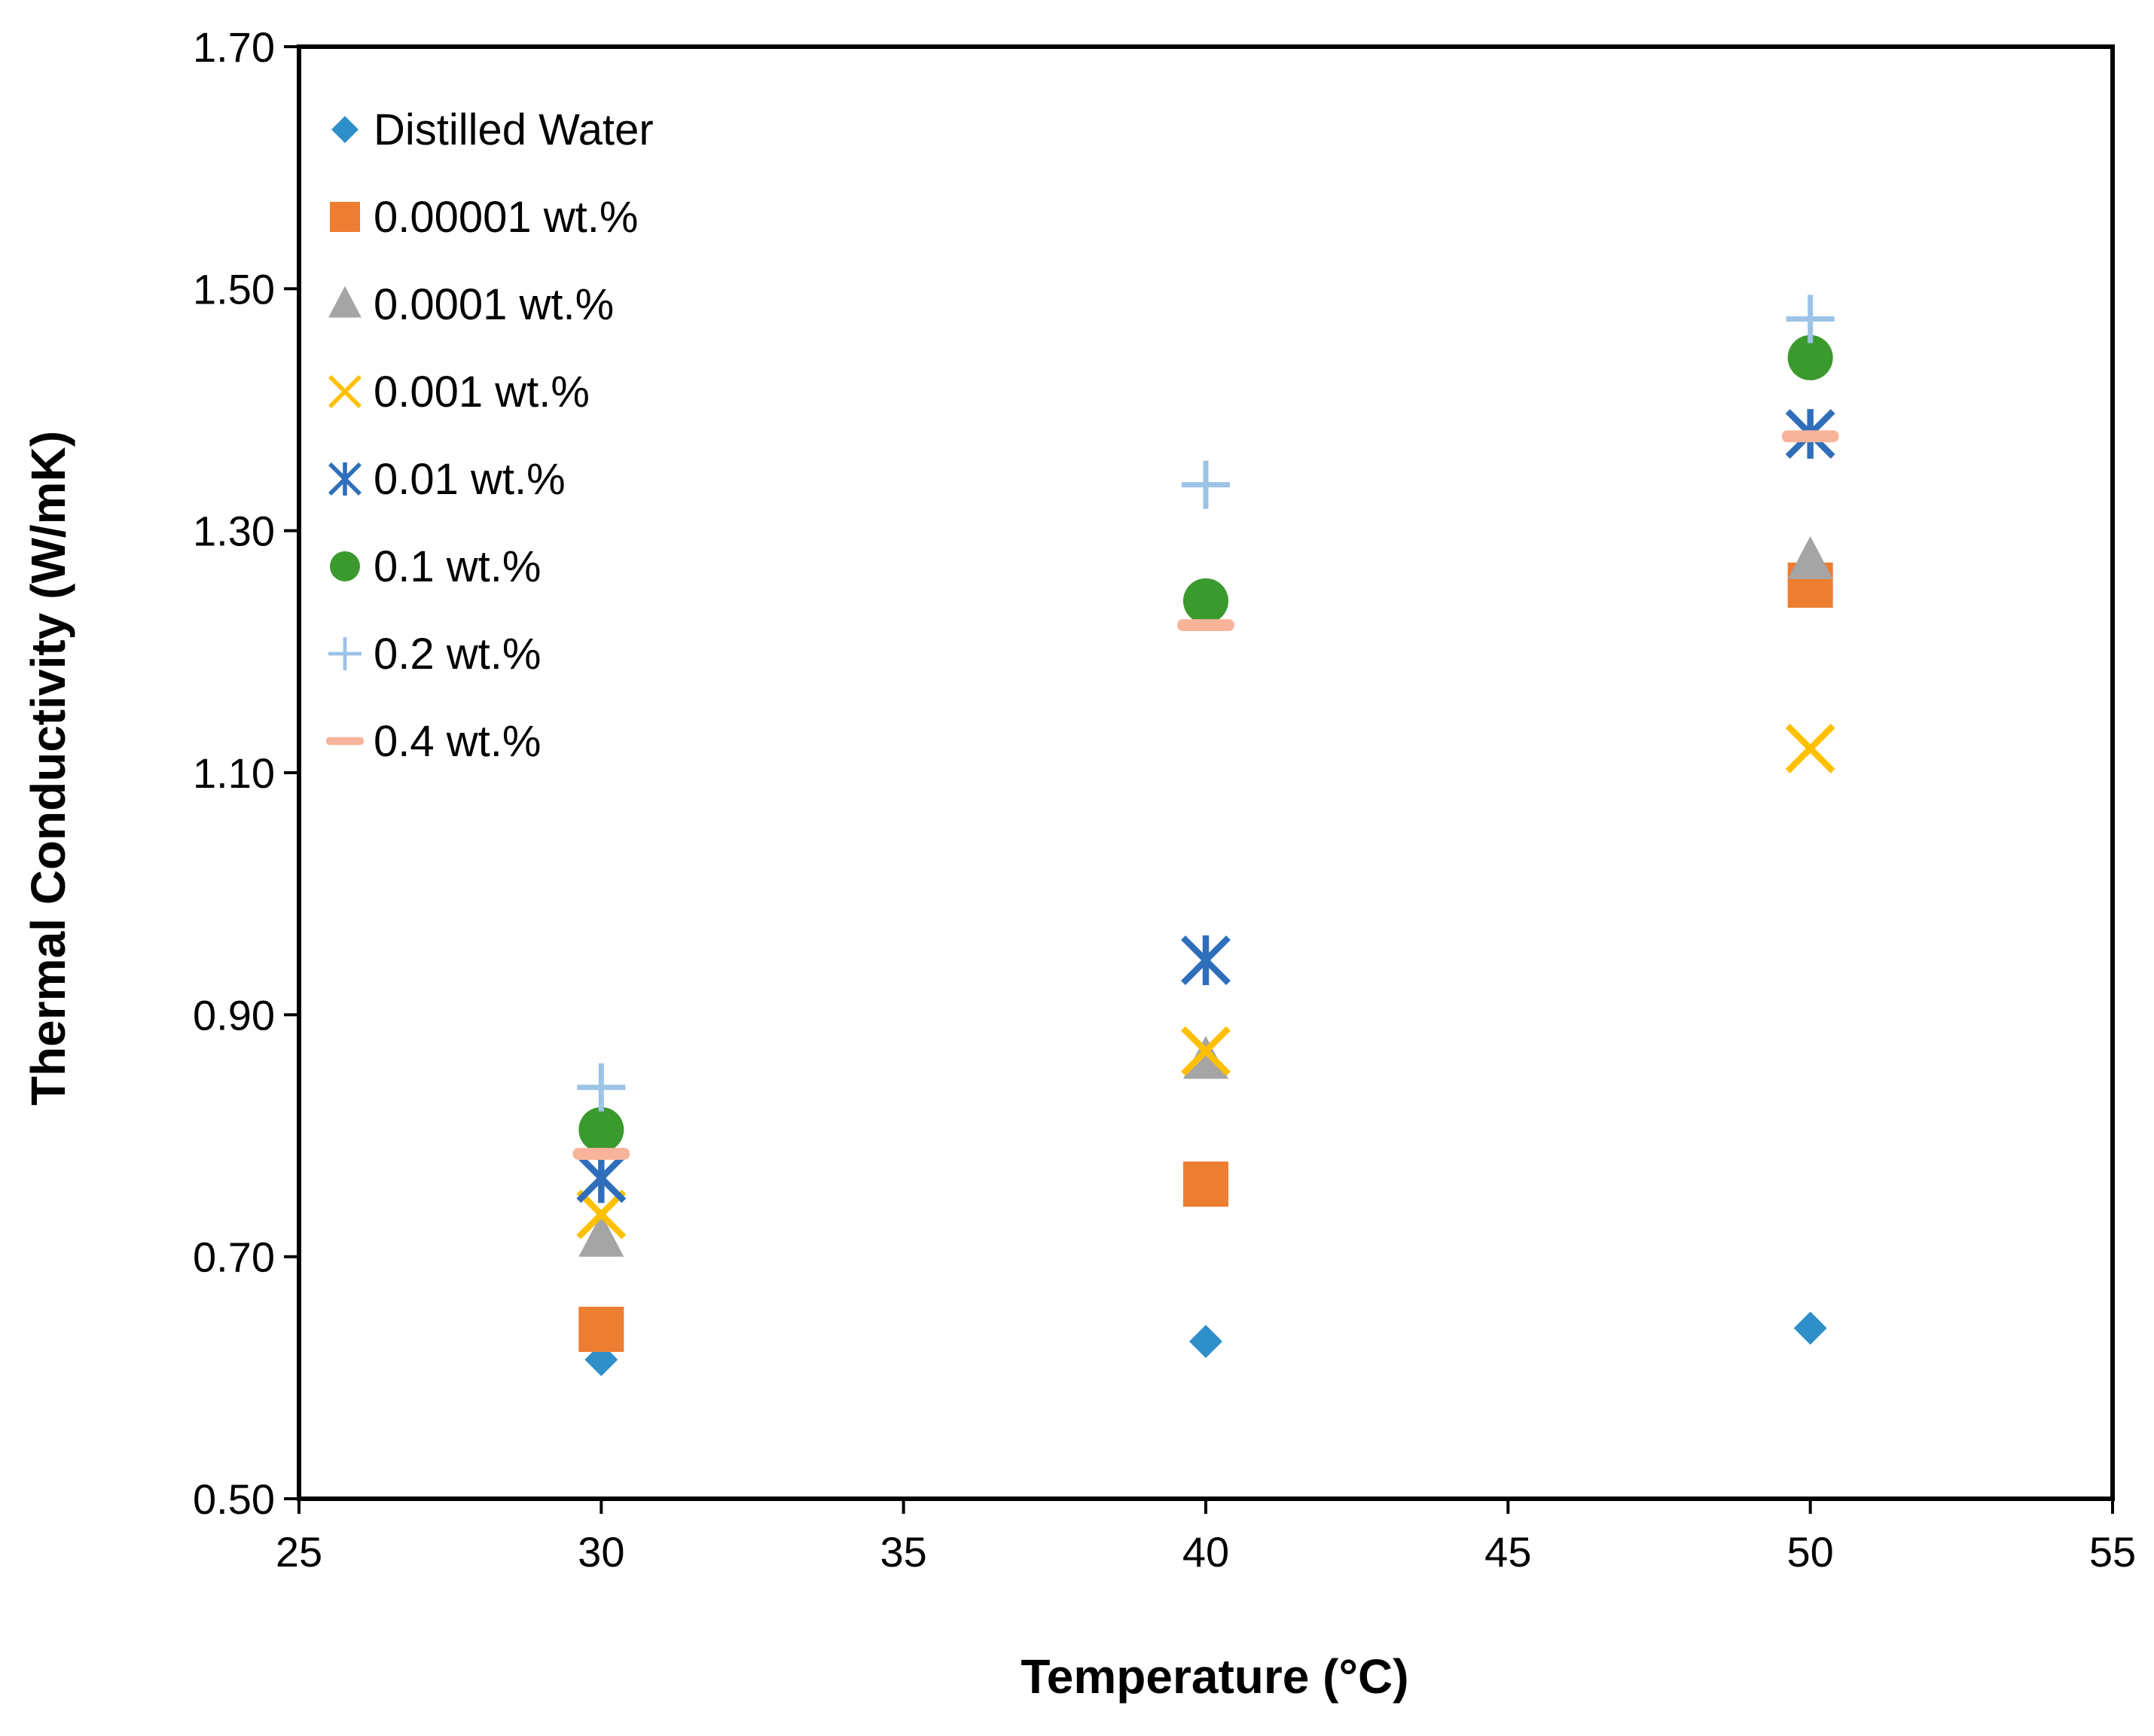 This screenshot has width=2154, height=1736. I want to click on legend-item: 0.001 wt.%, so click(459, 392).